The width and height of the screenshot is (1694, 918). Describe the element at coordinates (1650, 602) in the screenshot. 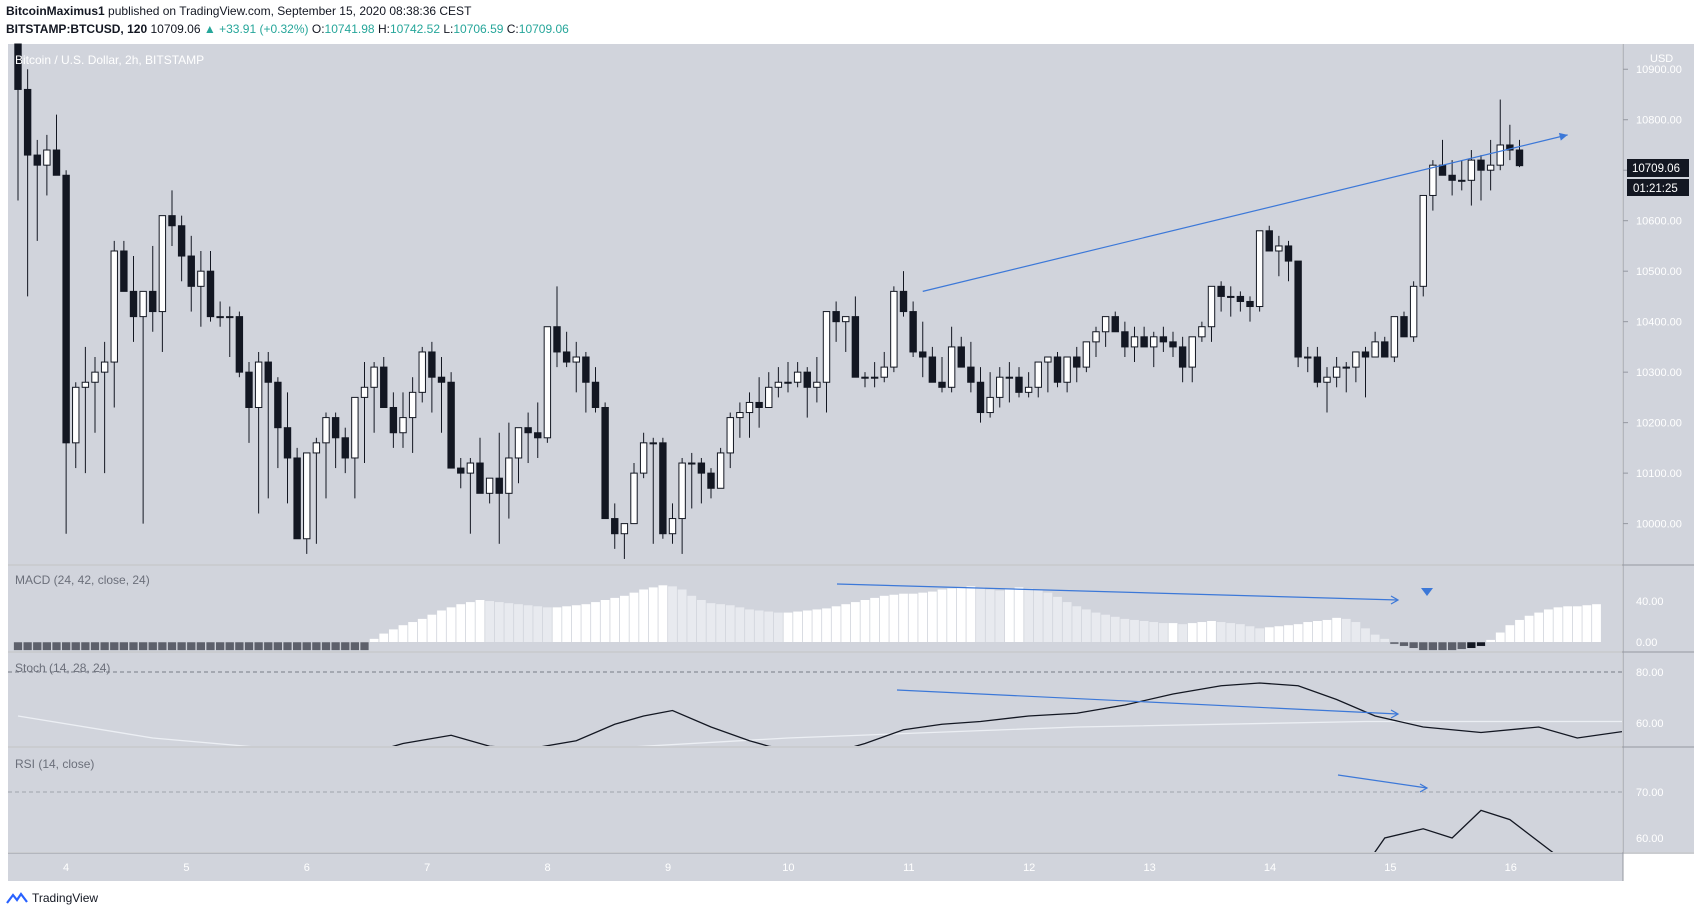

I see `macd-tick-label: 40.00` at that location.